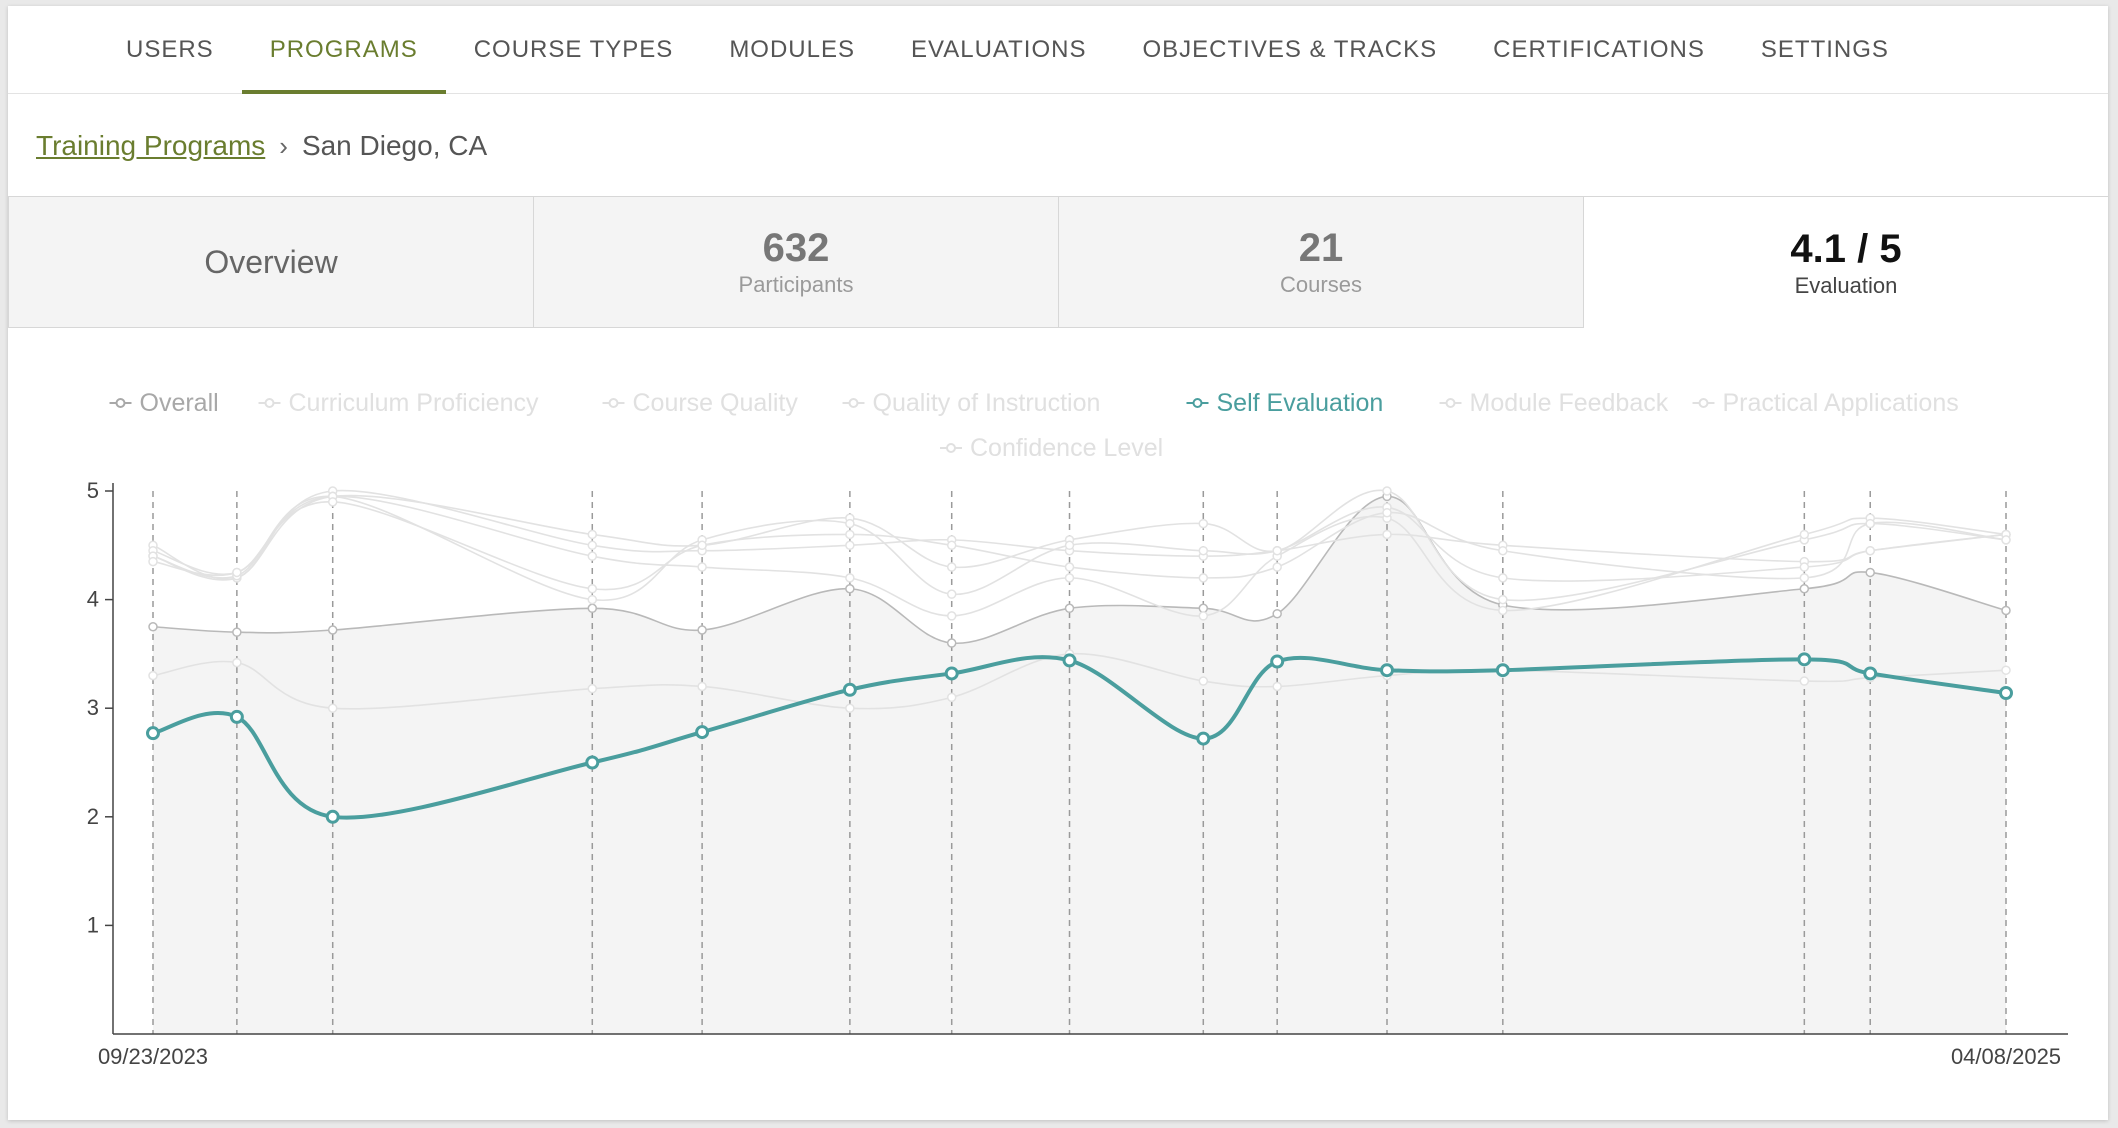 Image resolution: width=2118 pixels, height=1128 pixels. What do you see at coordinates (999, 49) in the screenshot?
I see `tab-evaluations: EVALUATIONS` at bounding box center [999, 49].